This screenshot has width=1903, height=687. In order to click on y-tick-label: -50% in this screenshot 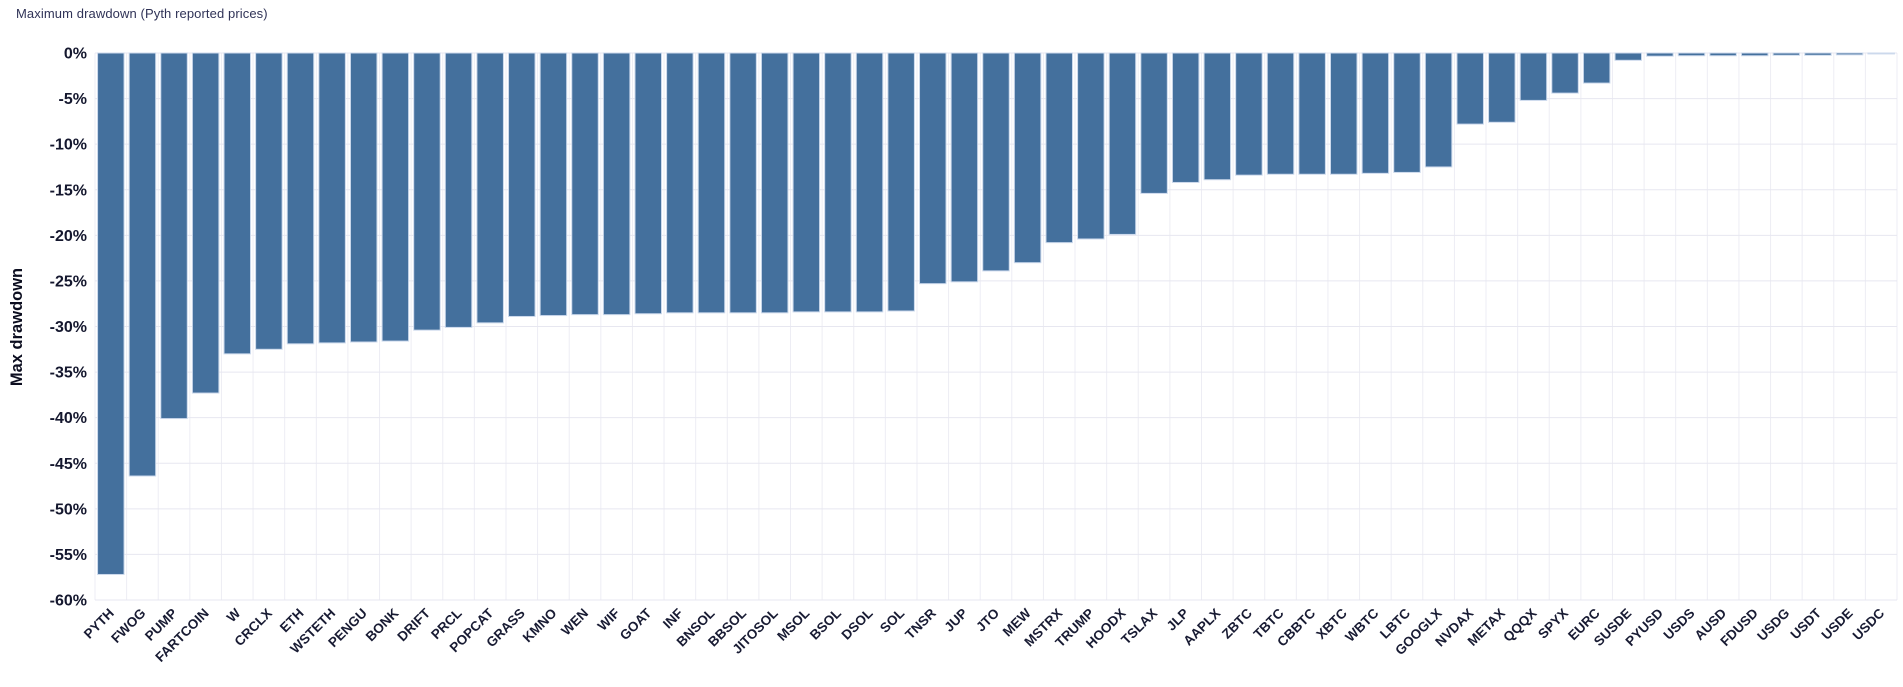, I will do `click(68, 509)`.